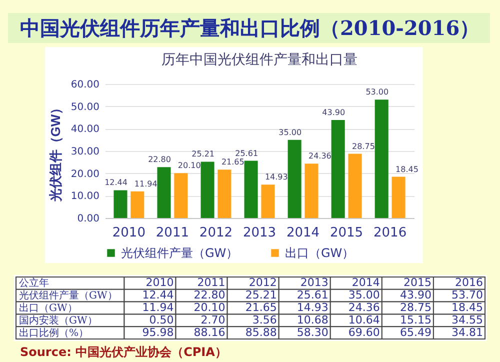 This screenshot has height=362, width=500. What do you see at coordinates (210, 332) in the screenshot?
I see `data-label: 88.16` at bounding box center [210, 332].